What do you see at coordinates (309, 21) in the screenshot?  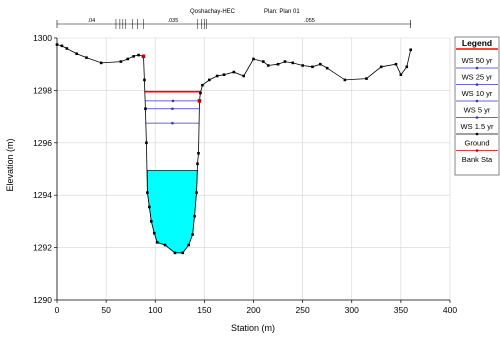 I see `manning-n-label: .055` at bounding box center [309, 21].